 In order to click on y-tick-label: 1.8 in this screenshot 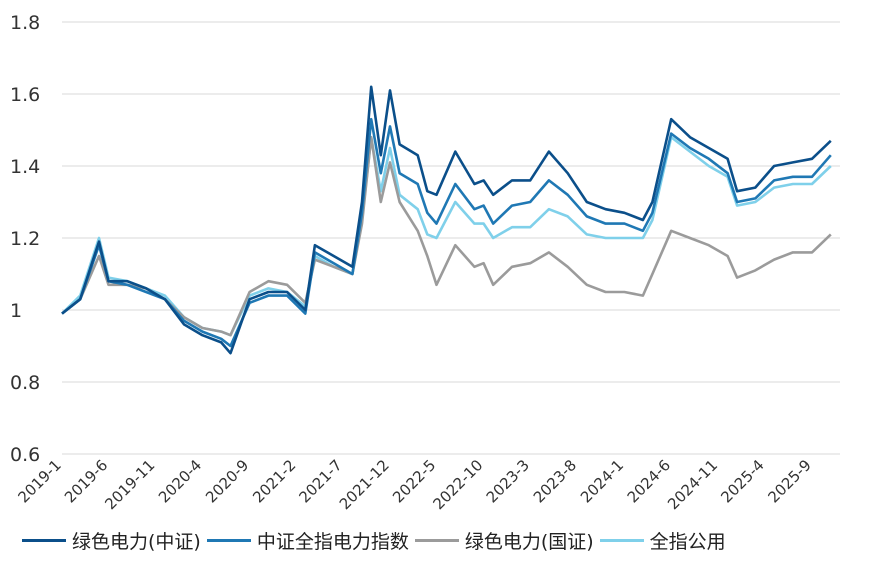, I will do `click(25, 23)`.